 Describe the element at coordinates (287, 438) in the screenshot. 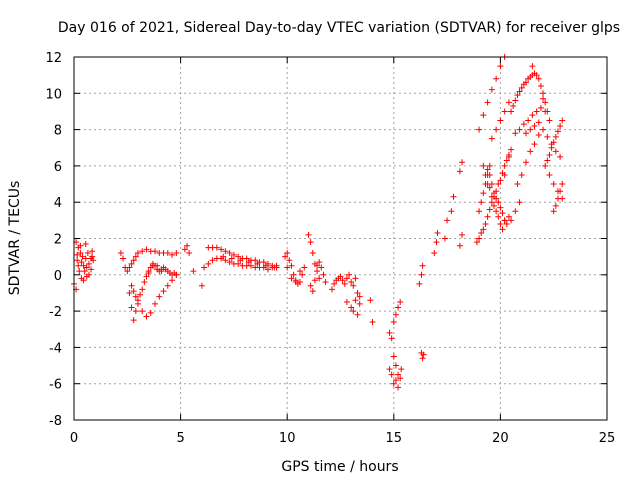

I see `x-tick-label: 10` at that location.